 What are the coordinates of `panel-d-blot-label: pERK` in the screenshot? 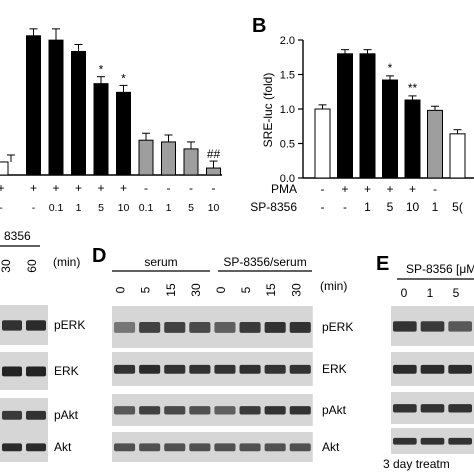 It's located at (337, 327).